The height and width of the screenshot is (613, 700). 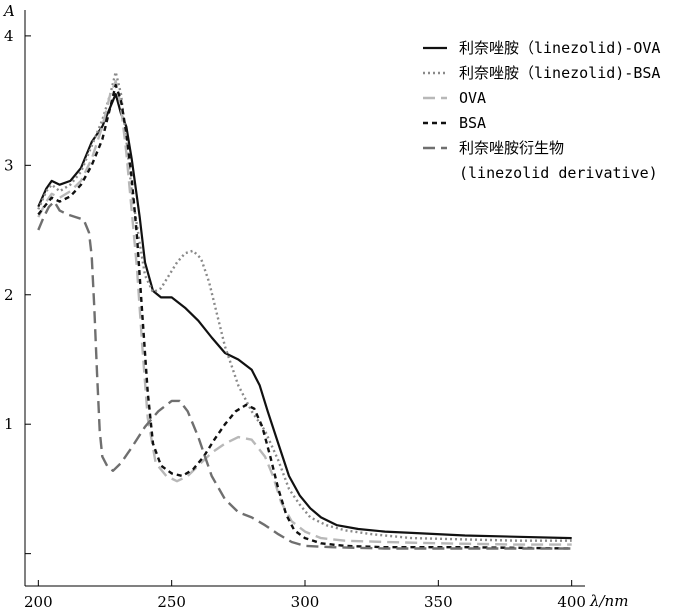 What do you see at coordinates (608, 601) in the screenshot?
I see `x-axis-label: λ/nm` at bounding box center [608, 601].